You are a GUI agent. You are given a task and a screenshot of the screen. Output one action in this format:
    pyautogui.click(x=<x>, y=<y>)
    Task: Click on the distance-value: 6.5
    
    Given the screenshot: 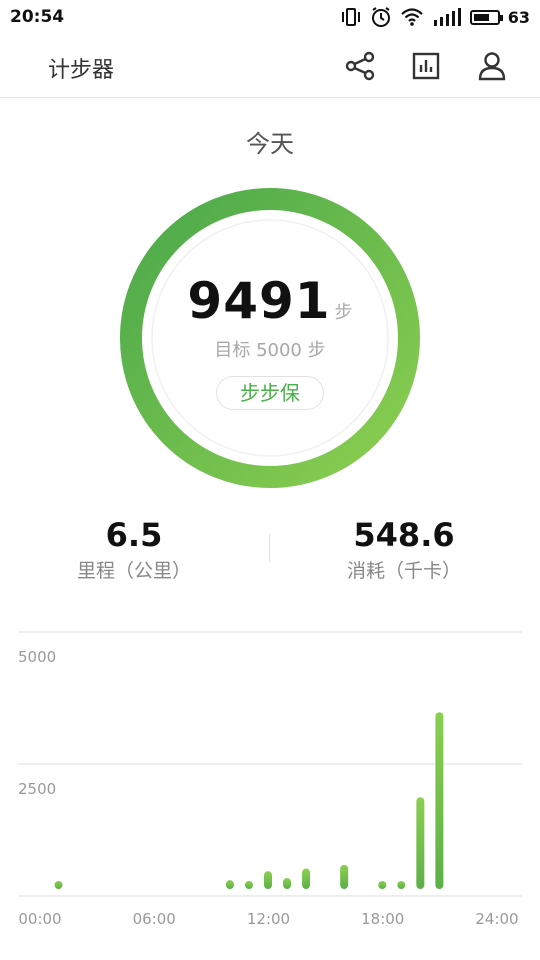 What is the action you would take?
    pyautogui.click(x=134, y=535)
    